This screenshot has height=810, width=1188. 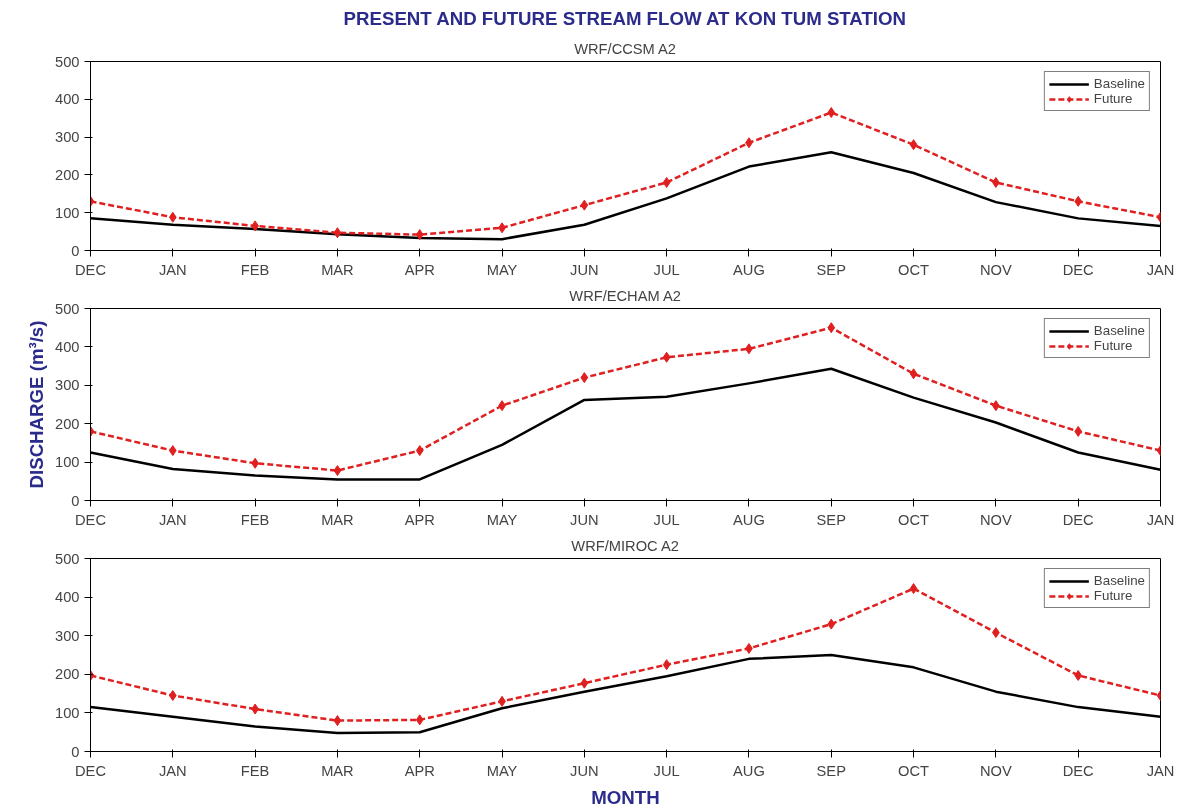 I want to click on chart-subtitle: WRF/CCSM A2, so click(x=625, y=48).